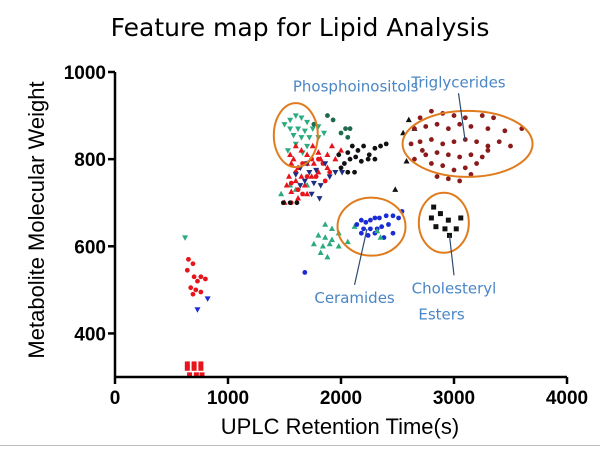 Image resolution: width=600 pixels, height=449 pixels. What do you see at coordinates (90, 160) in the screenshot?
I see `y-tick-label: 800` at bounding box center [90, 160].